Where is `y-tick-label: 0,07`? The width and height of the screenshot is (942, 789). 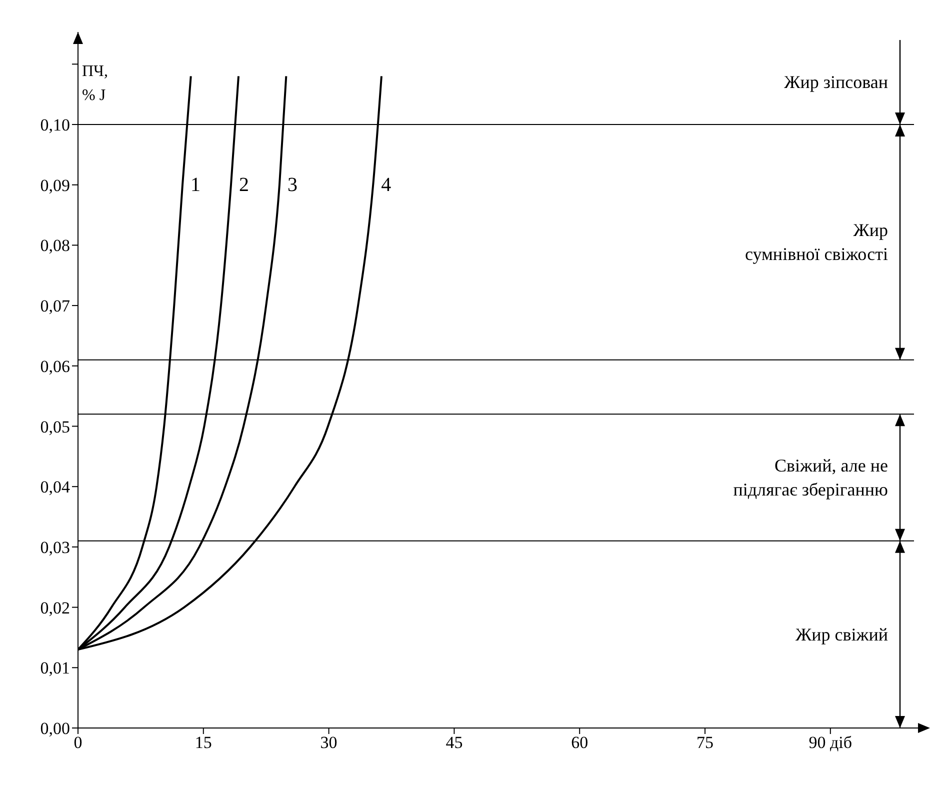
y-tick-label: 0,07 is located at coordinates (55, 306).